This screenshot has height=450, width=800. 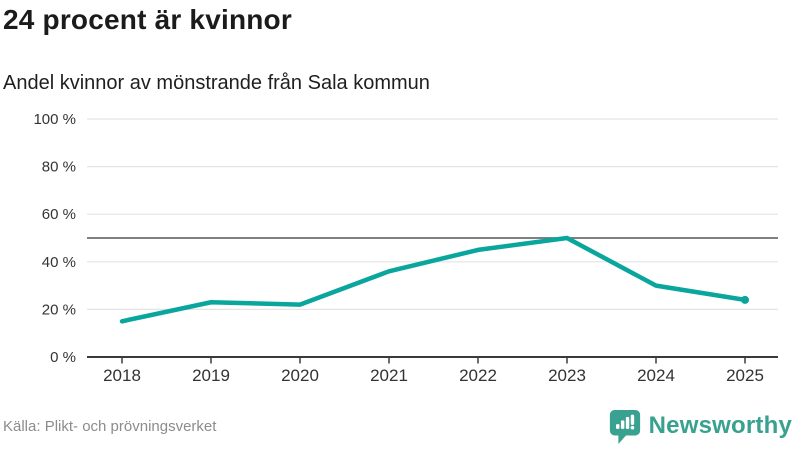 I want to click on x-tick-label: 2019, so click(x=211, y=375).